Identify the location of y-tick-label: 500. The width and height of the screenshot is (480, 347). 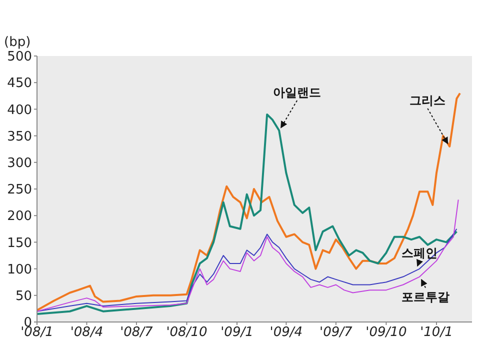
(19, 57).